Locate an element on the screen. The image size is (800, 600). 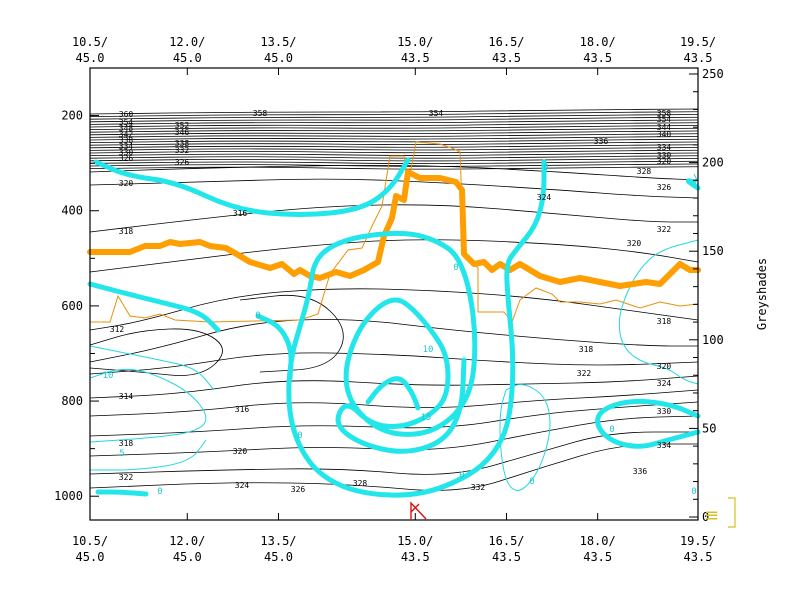
right-tick-label: 150 is located at coordinates (713, 251).